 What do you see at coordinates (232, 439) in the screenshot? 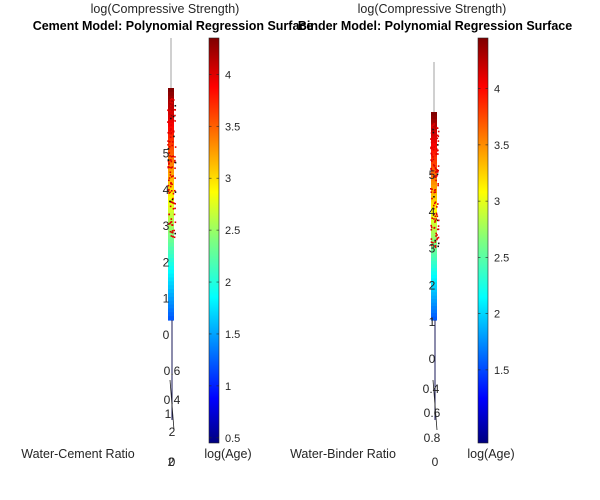
I see `colorbar-tick-label: 0.5` at bounding box center [232, 439].